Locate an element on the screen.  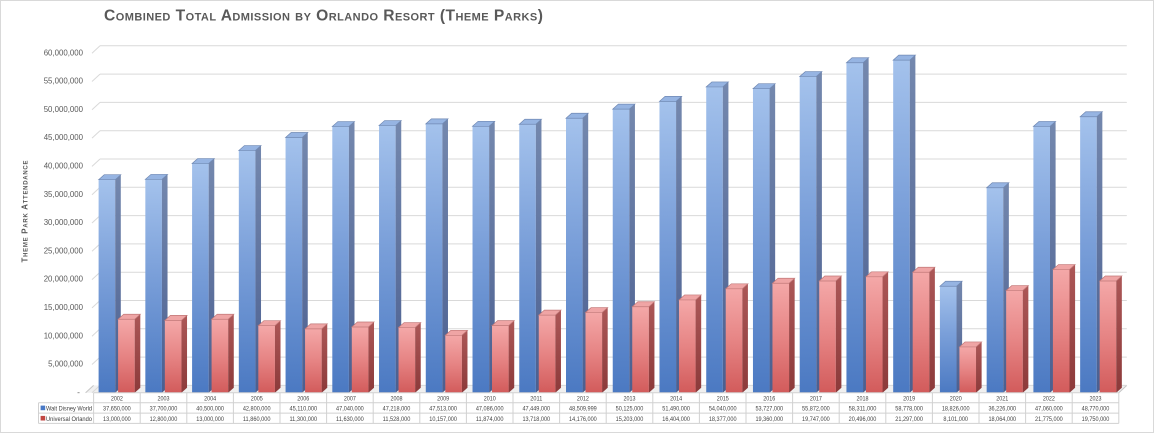
svg-text: 2018 is located at coordinates (863, 398).